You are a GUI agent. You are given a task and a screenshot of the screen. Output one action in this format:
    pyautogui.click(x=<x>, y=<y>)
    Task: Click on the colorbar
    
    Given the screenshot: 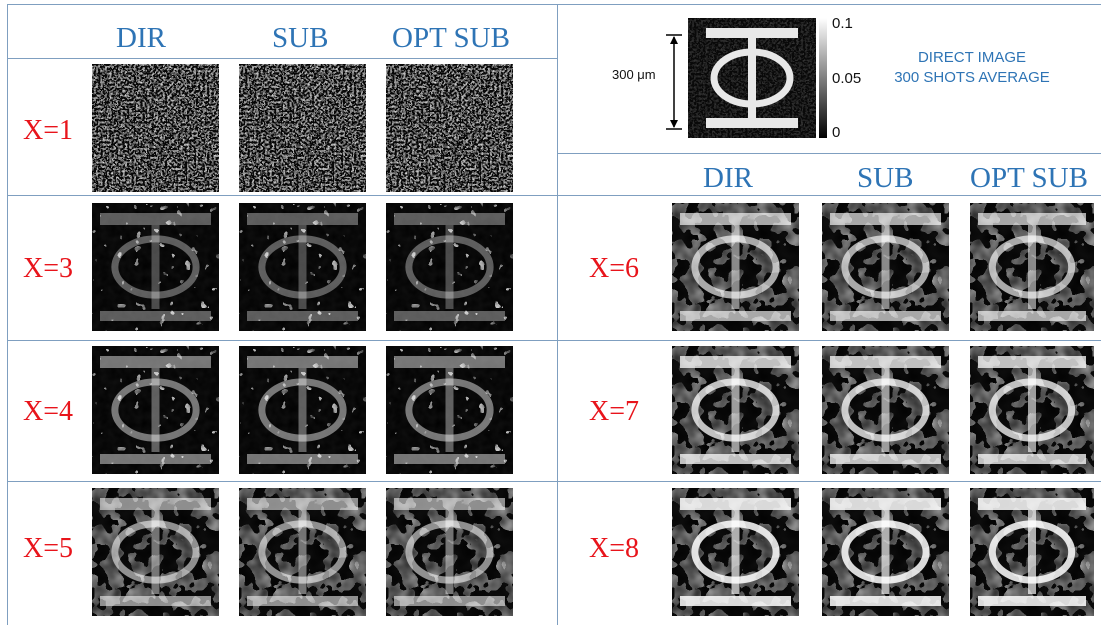 What is the action you would take?
    pyautogui.click(x=823, y=78)
    